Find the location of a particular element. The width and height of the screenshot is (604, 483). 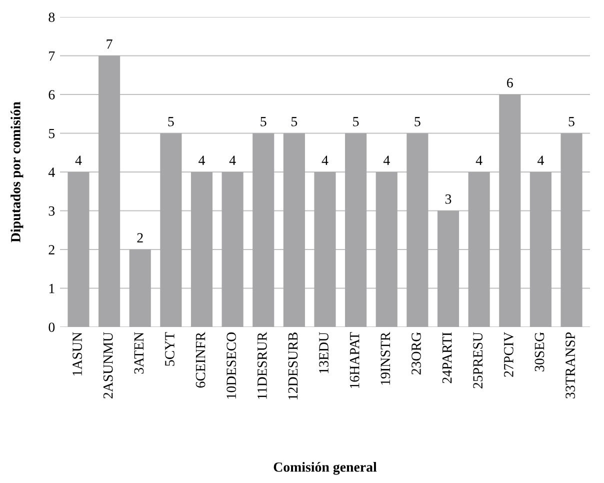

x-axis-title: Comisión general is located at coordinates (325, 468).